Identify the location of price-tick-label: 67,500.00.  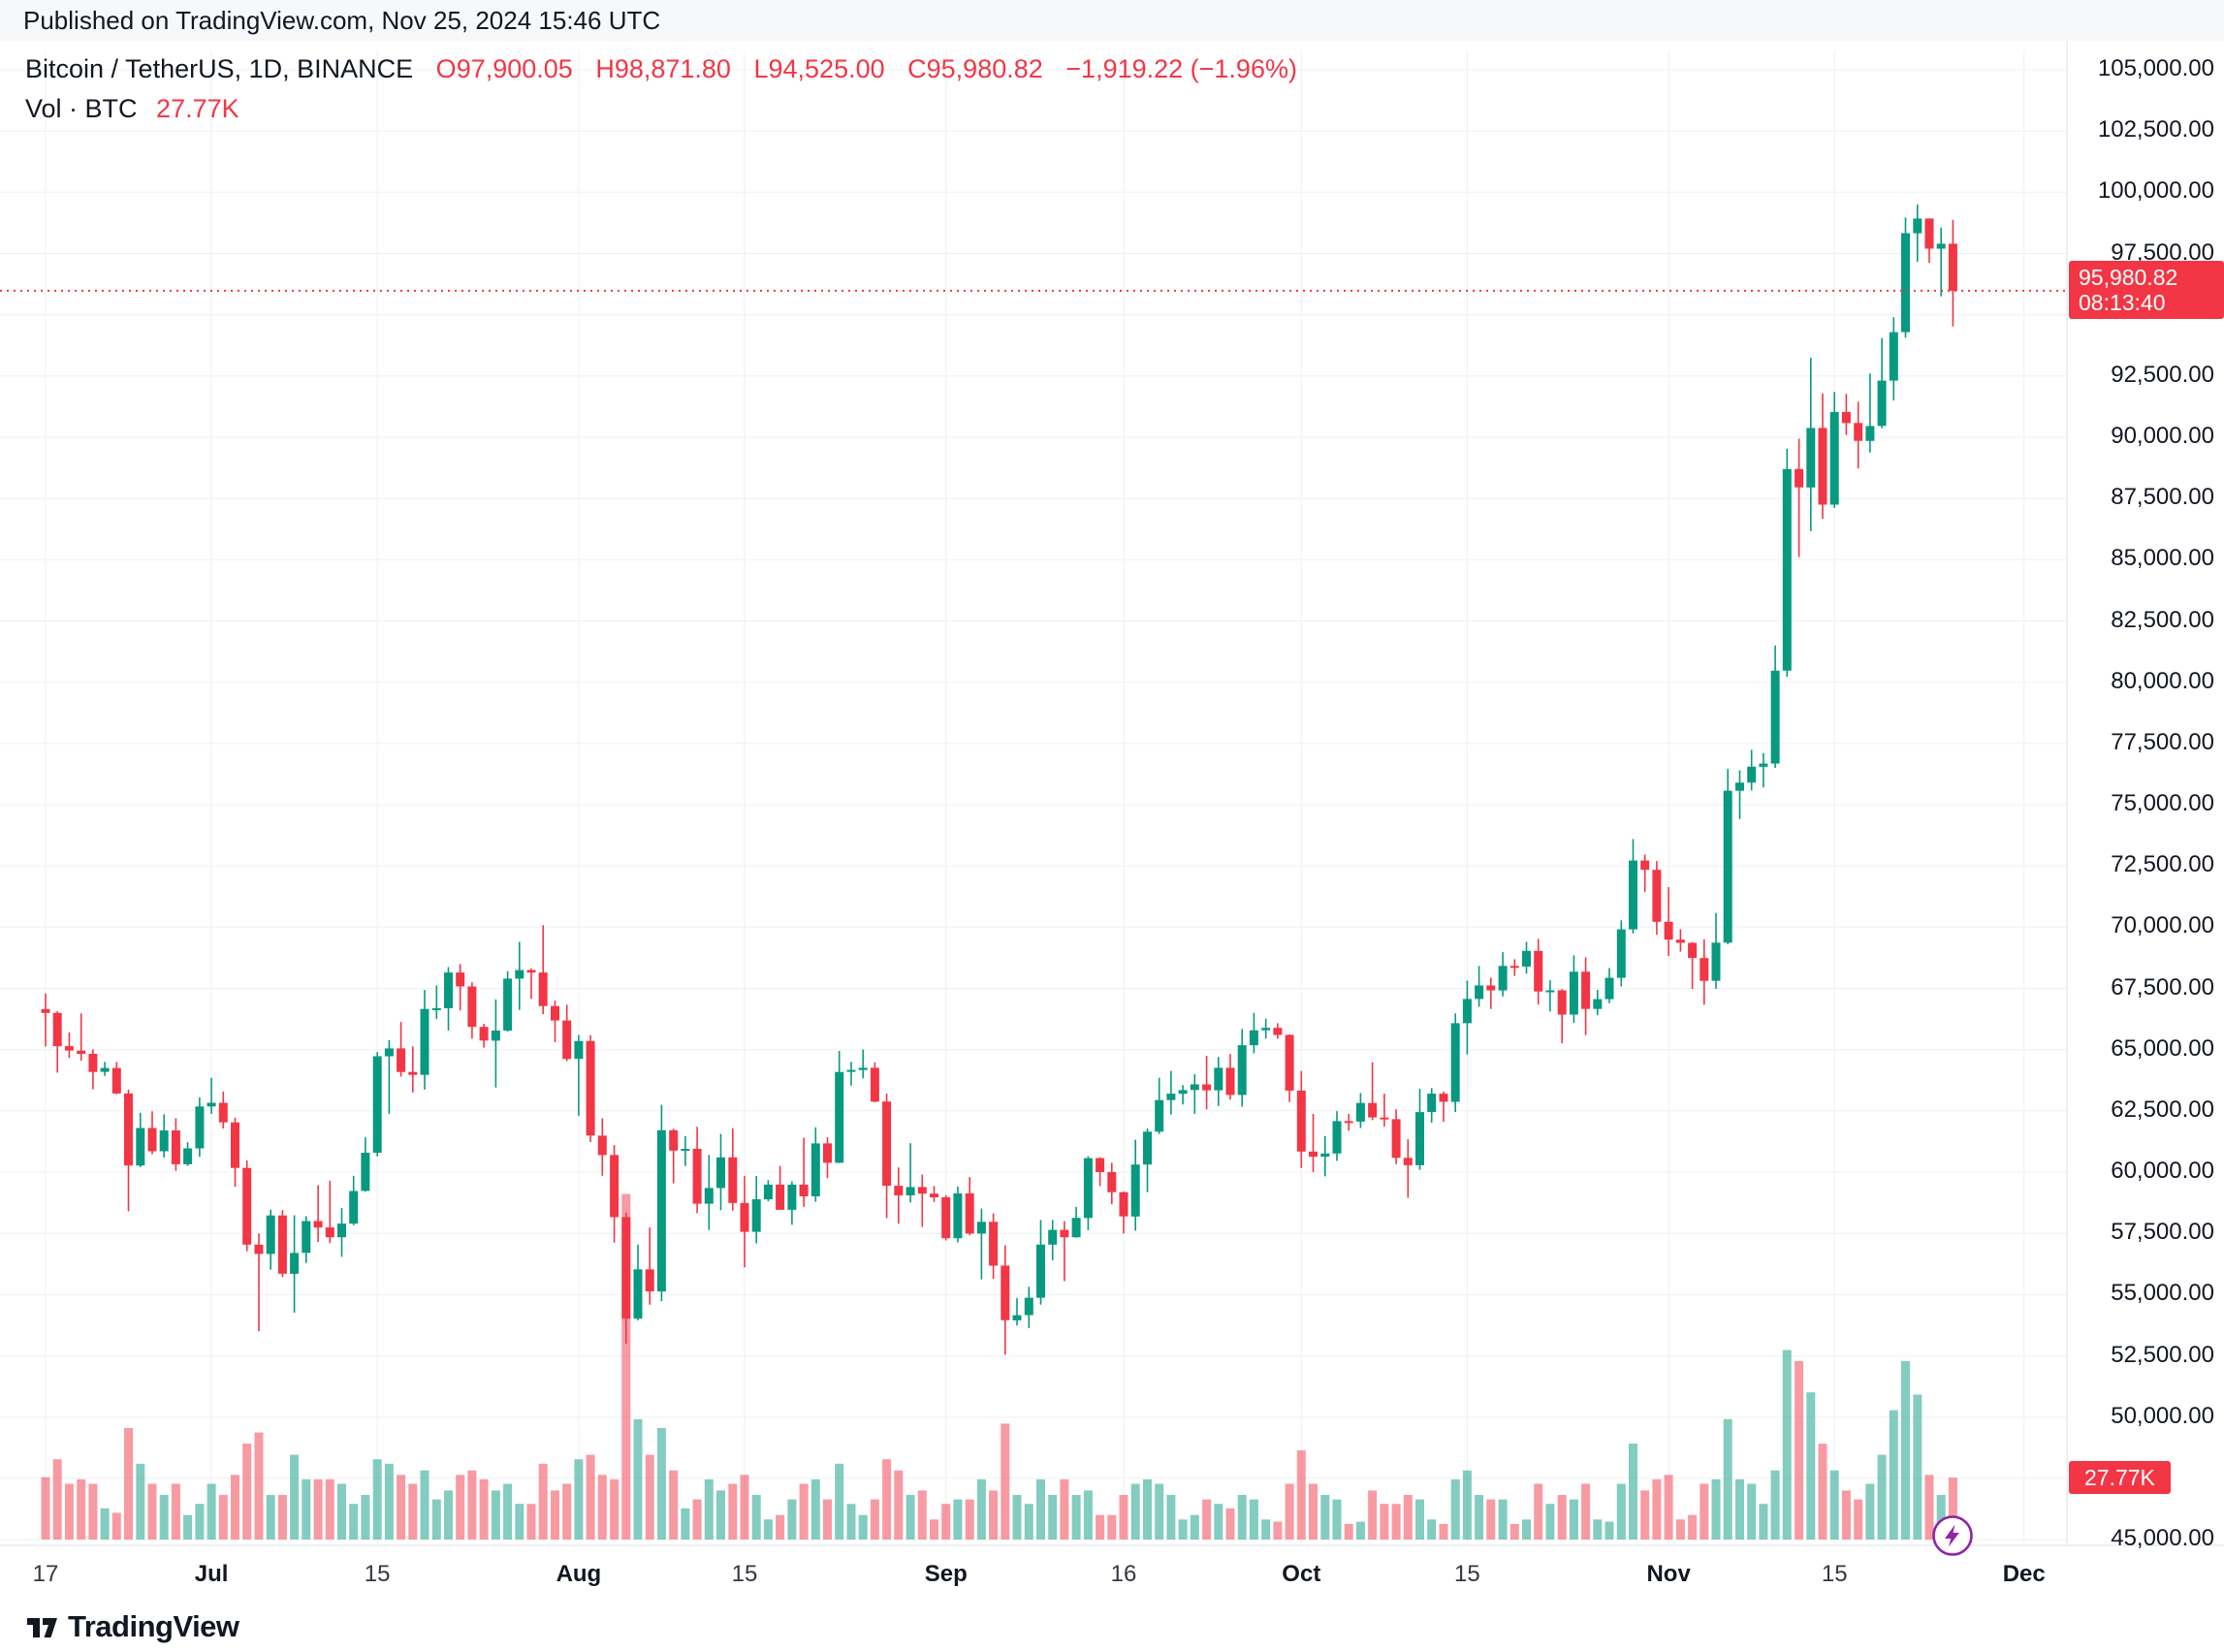
(2162, 987).